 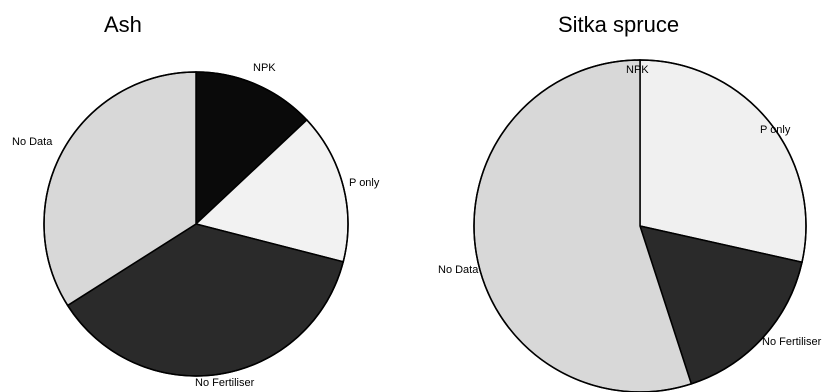 I want to click on chart-title: Ash, so click(x=123, y=24).